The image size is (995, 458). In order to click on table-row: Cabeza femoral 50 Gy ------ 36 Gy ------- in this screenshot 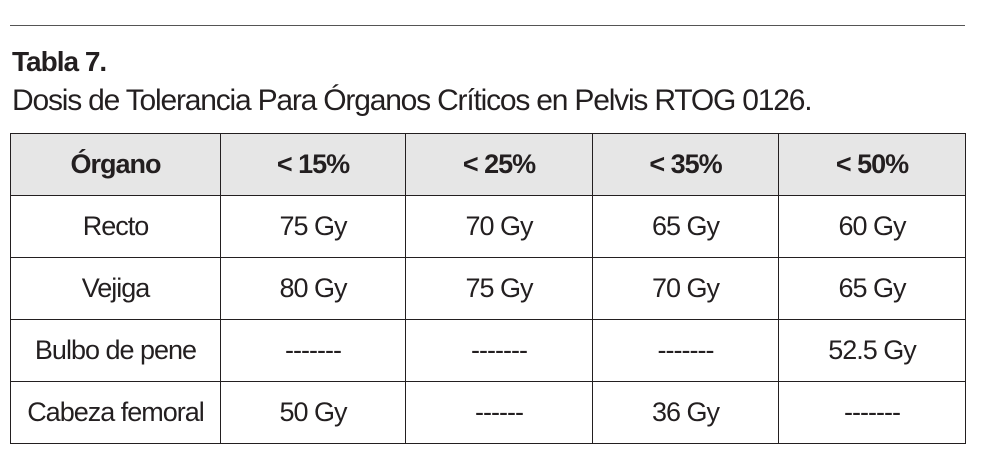, I will do `click(488, 412)`.